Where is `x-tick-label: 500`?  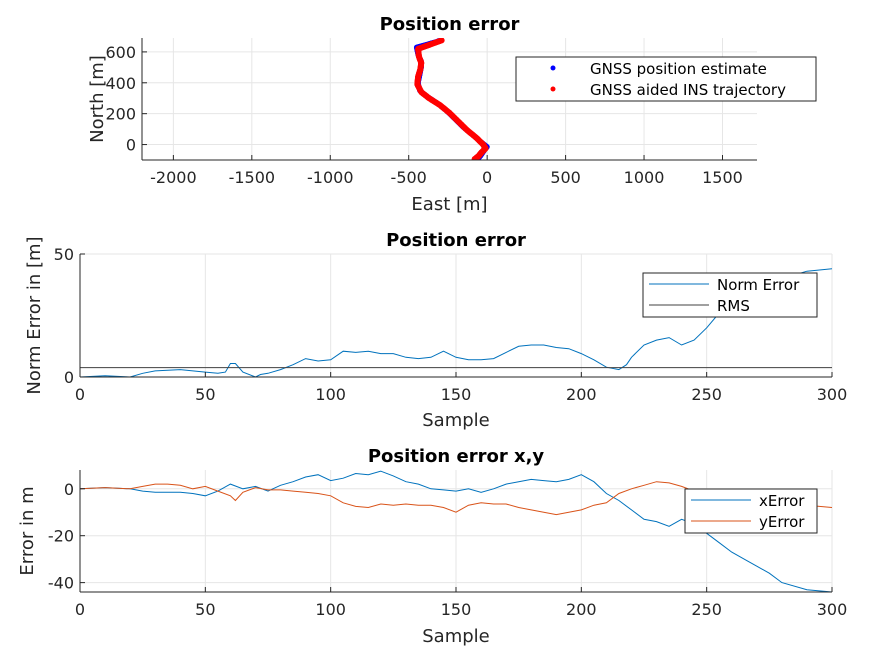 x-tick-label: 500 is located at coordinates (565, 177).